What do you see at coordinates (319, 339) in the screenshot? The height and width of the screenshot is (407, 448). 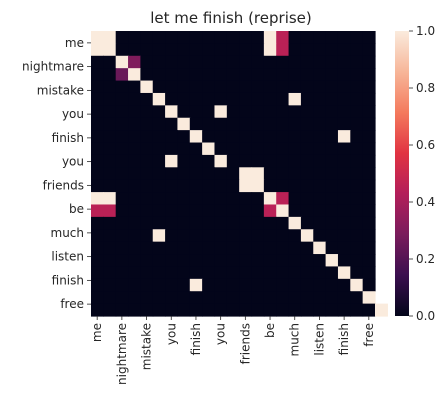 I see `x-tick-label: listen` at bounding box center [319, 339].